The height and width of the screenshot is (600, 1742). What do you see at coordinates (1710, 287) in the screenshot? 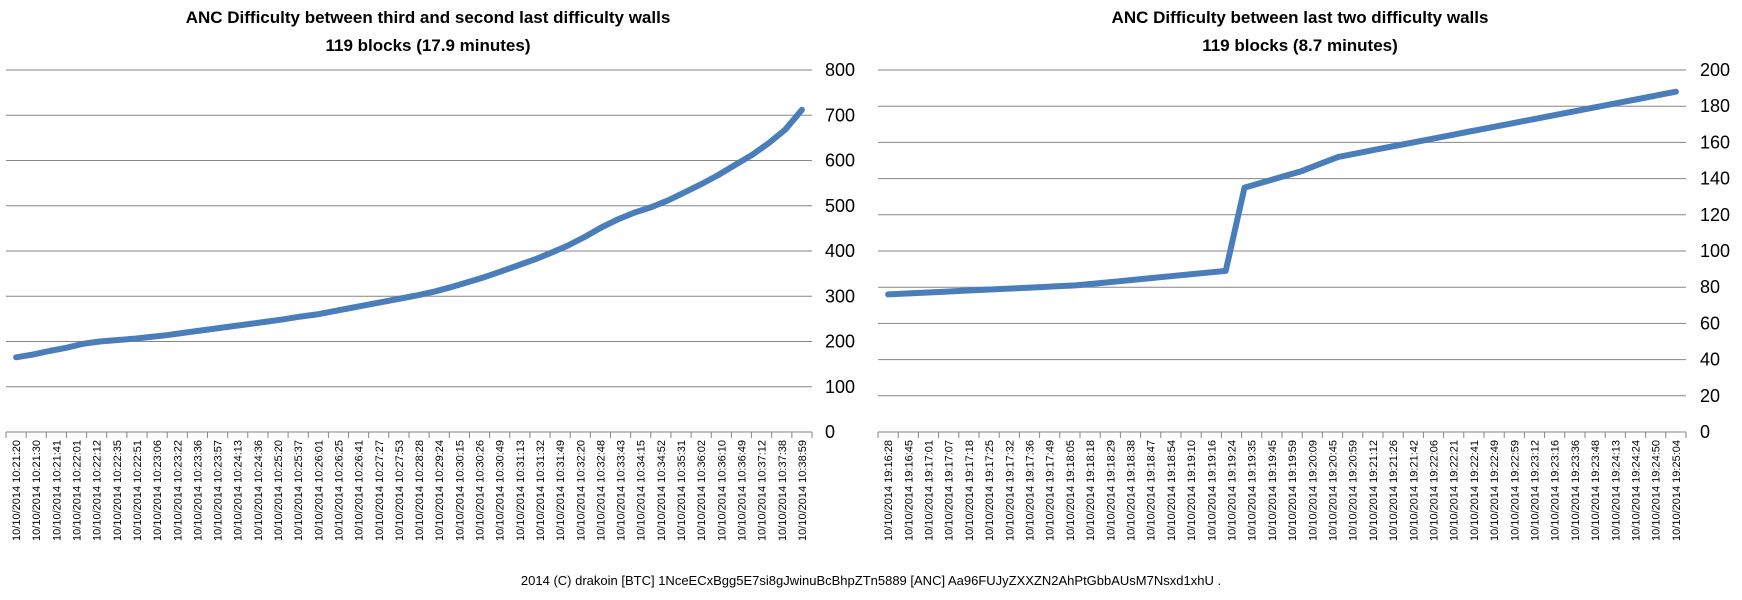
I see `chart2-ytick-label: 80` at bounding box center [1710, 287].